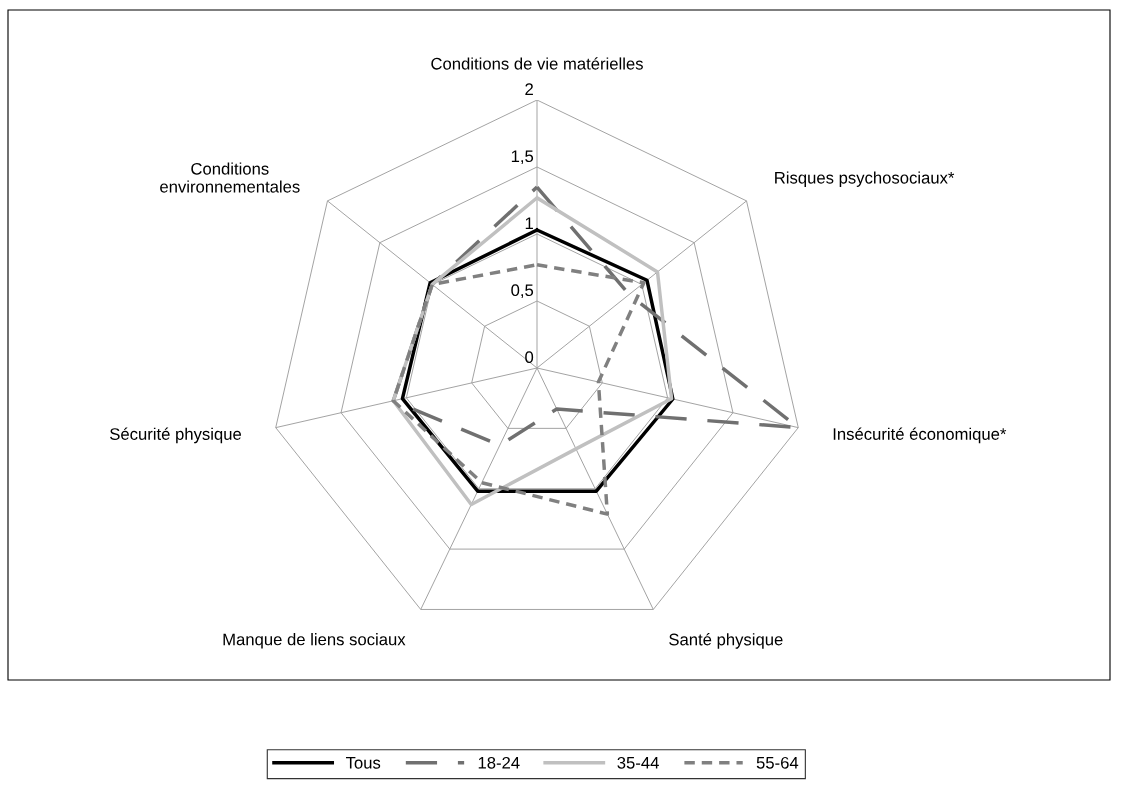 This screenshot has width=1122, height=787. What do you see at coordinates (522, 291) in the screenshot?
I see `y-tick-label: 0,5` at bounding box center [522, 291].